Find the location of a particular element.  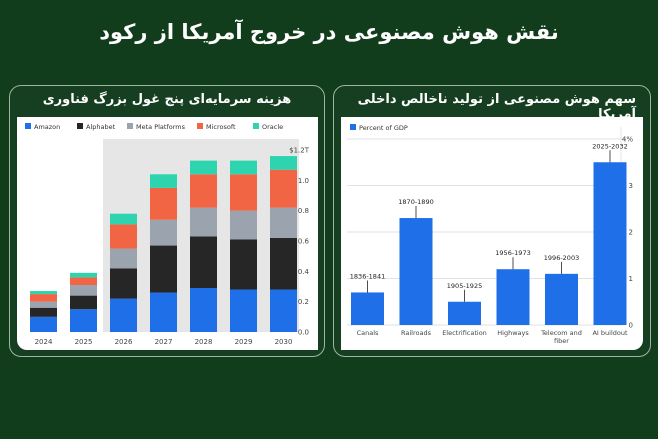

period-label-railroads: 1870-1890 is located at coordinates (415, 202).